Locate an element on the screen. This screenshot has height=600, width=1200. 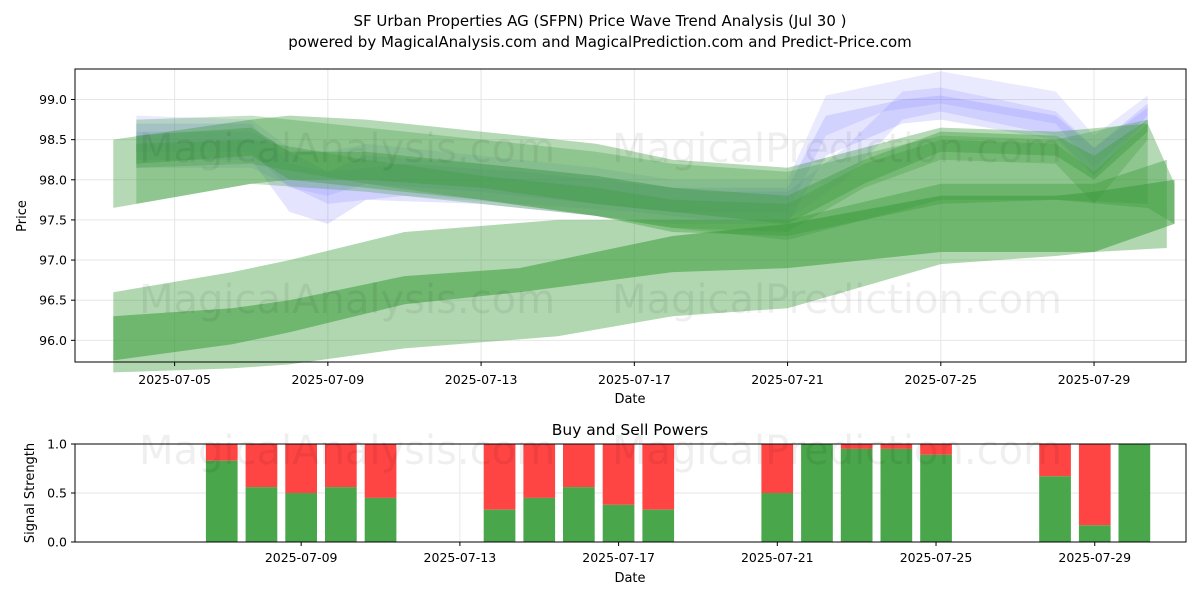
watermark-right-mid: MagicalPrediction.com is located at coordinates (837, 300).